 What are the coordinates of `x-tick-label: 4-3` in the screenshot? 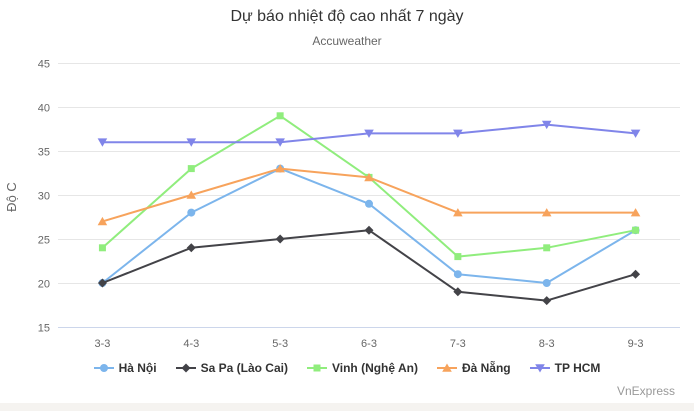 It's located at (191, 344).